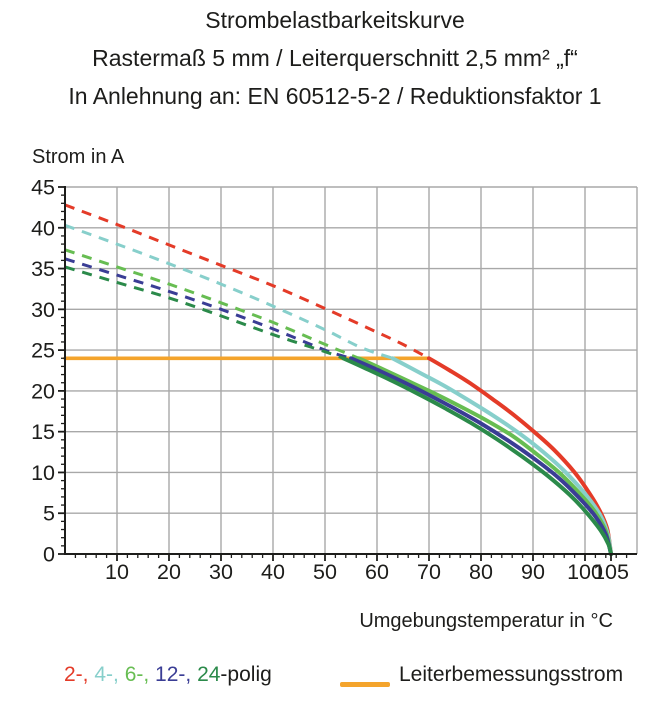 The width and height of the screenshot is (670, 720). What do you see at coordinates (204, 312) in the screenshot?
I see `curve-24-polig-dashed` at bounding box center [204, 312].